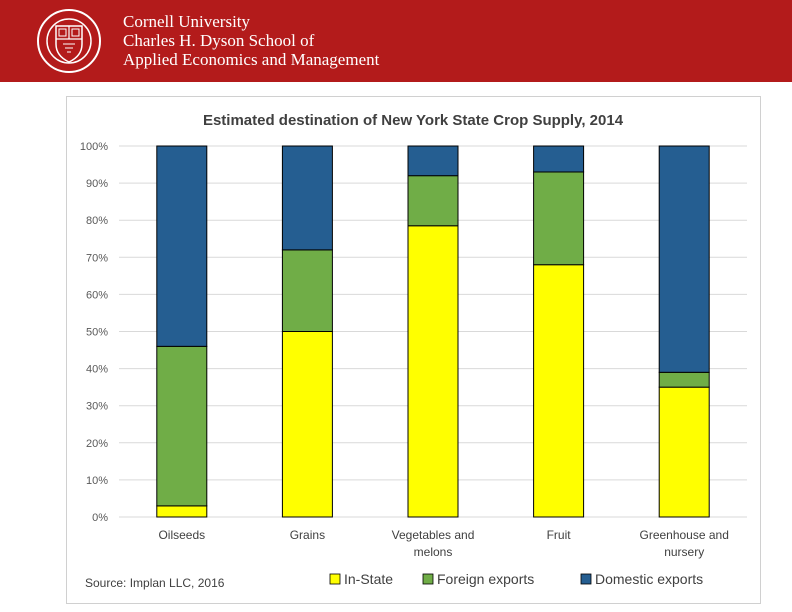 This screenshot has width=792, height=612. What do you see at coordinates (97, 333) in the screenshot?
I see `y-tick-label: 50%` at bounding box center [97, 333].